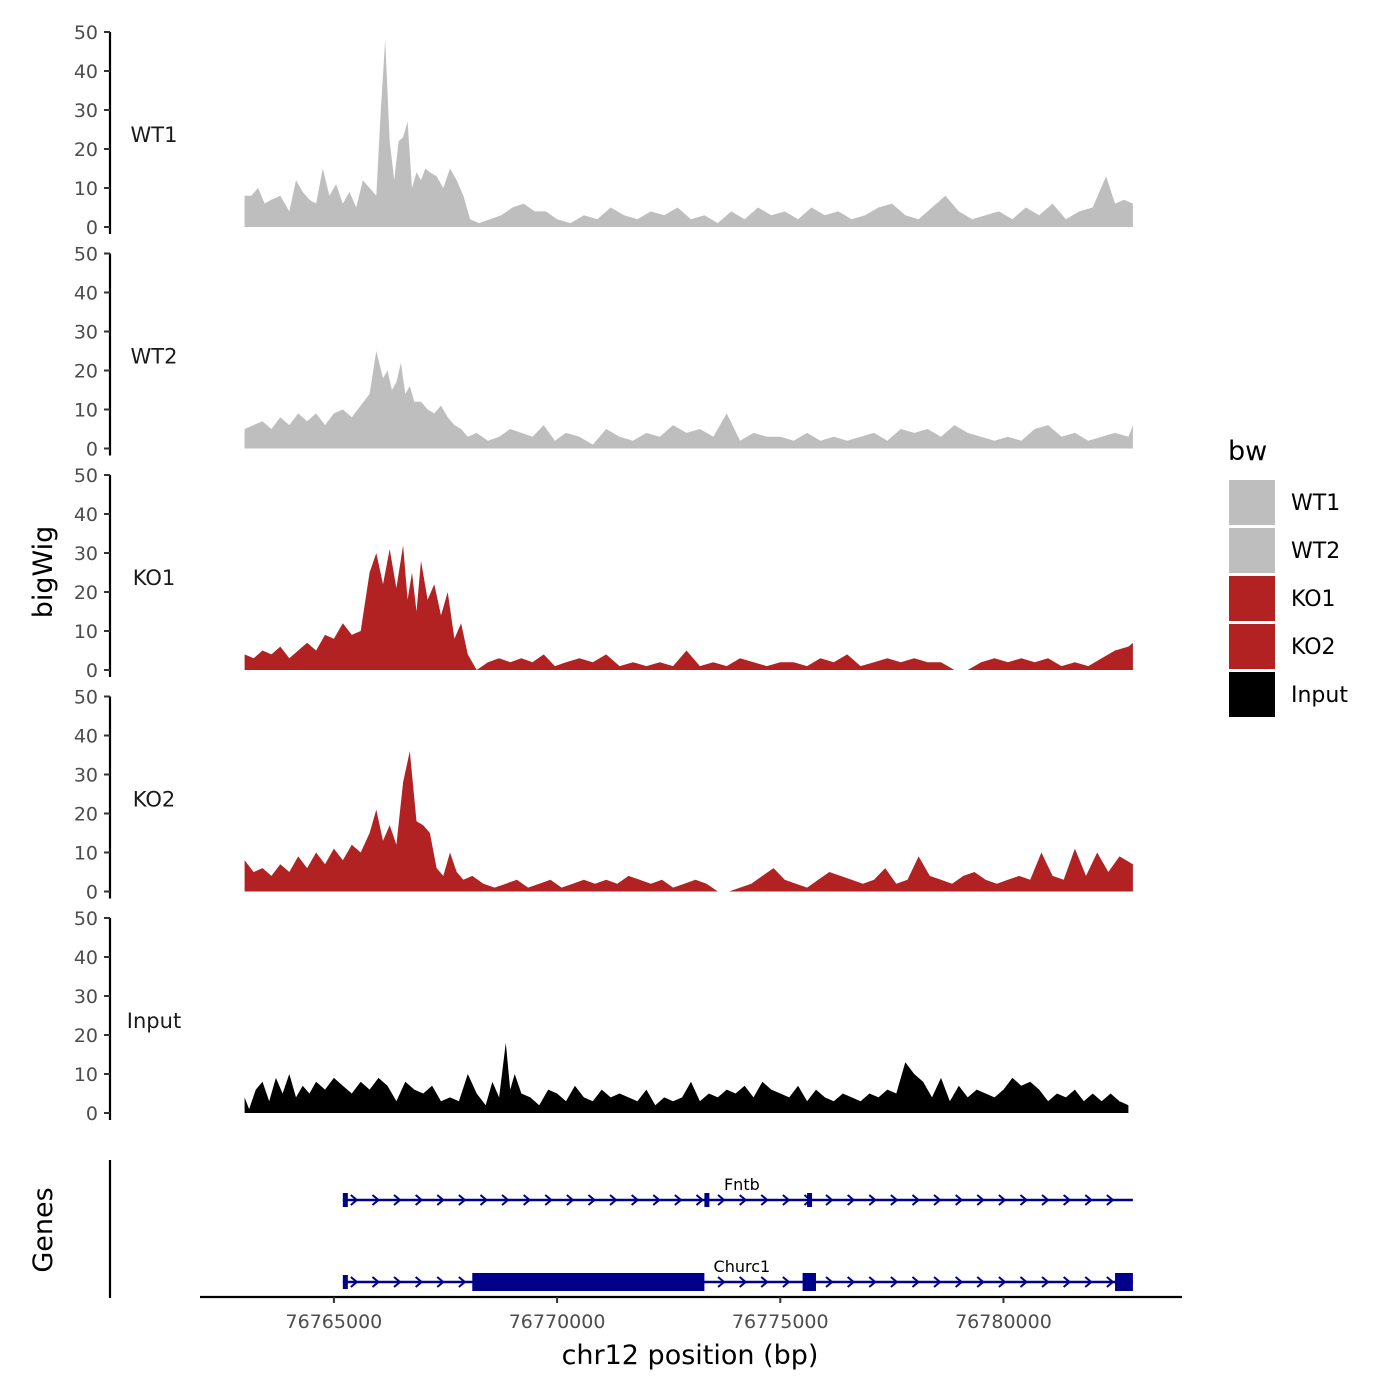 The image size is (1400, 1400). What do you see at coordinates (154, 357) in the screenshot?
I see `track-label: WT2` at bounding box center [154, 357].